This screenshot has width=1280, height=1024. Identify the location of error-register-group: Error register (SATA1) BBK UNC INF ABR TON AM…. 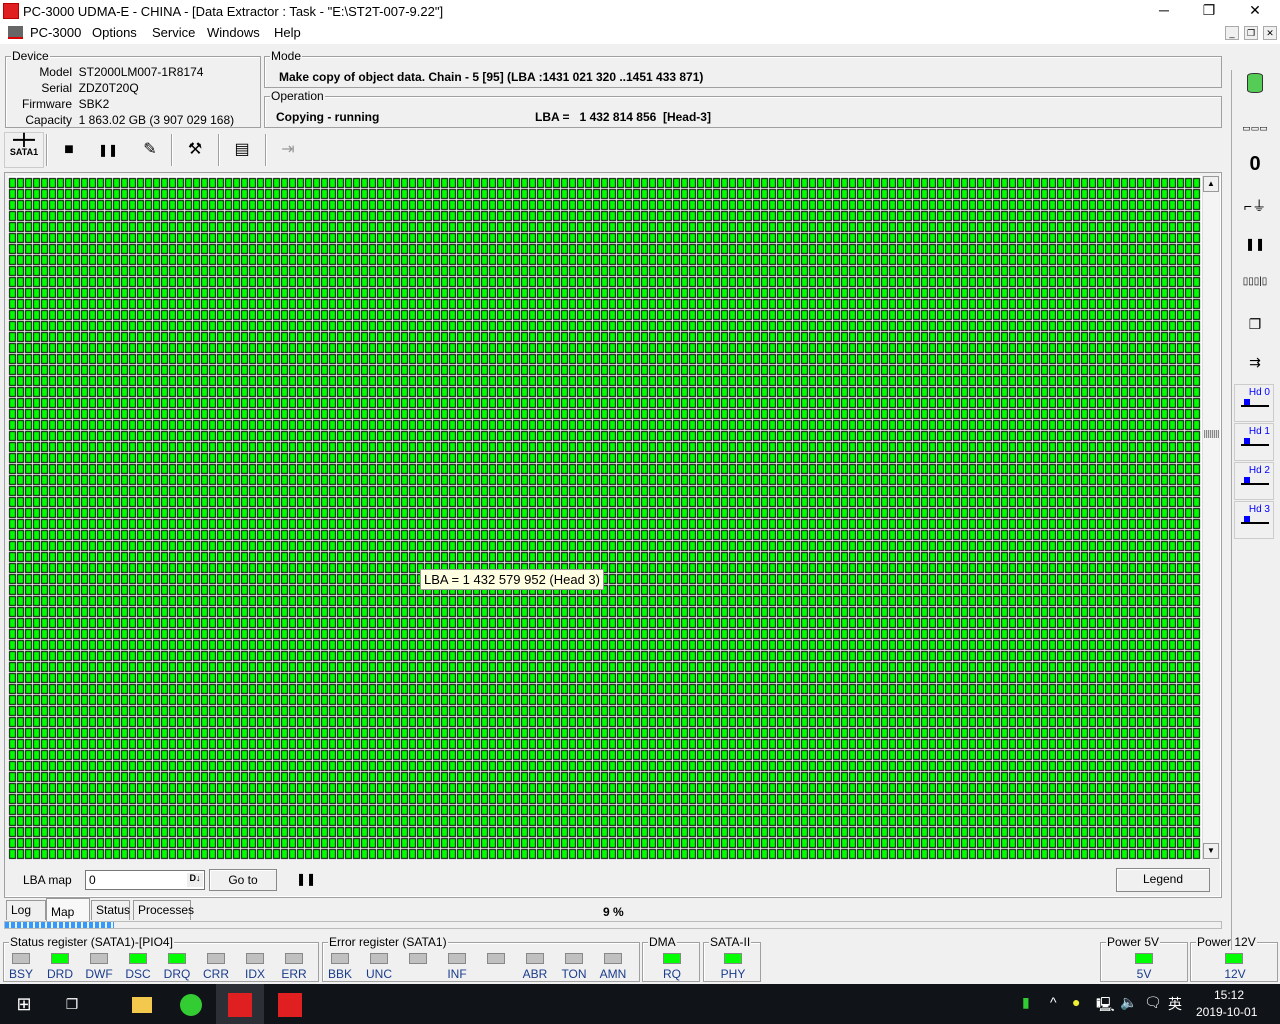
(481, 958).